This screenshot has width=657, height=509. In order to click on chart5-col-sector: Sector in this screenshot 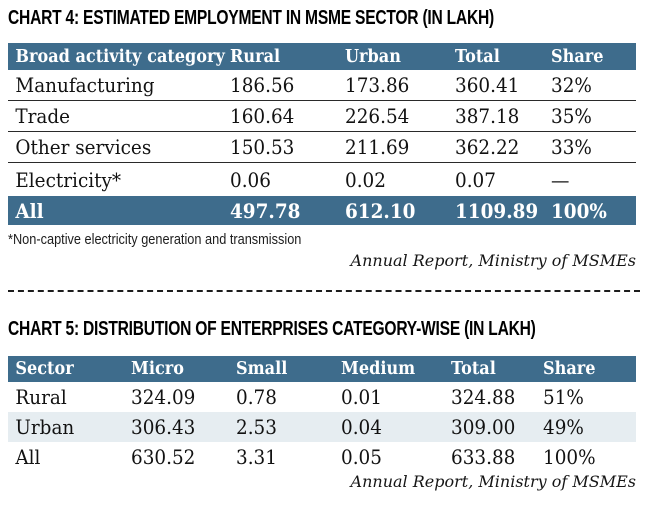, I will do `click(44, 369)`.